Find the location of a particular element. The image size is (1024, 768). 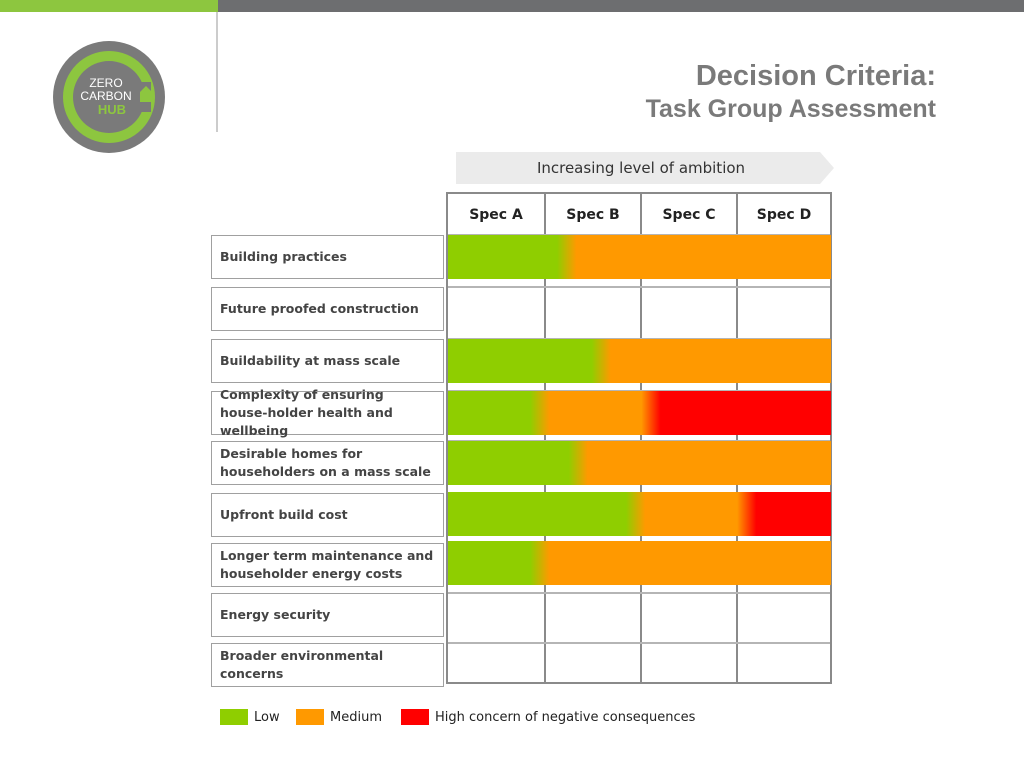

top-bar-accent is located at coordinates (109, 6).